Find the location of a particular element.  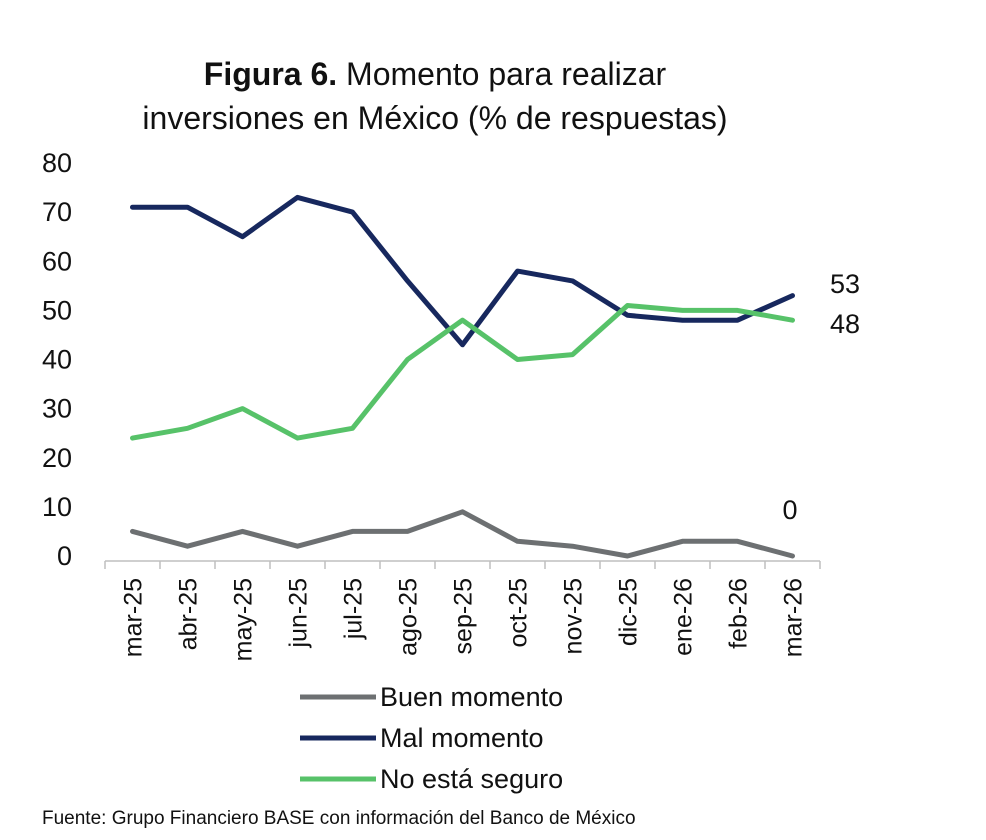

y-tick-label: 40 is located at coordinates (57, 360).